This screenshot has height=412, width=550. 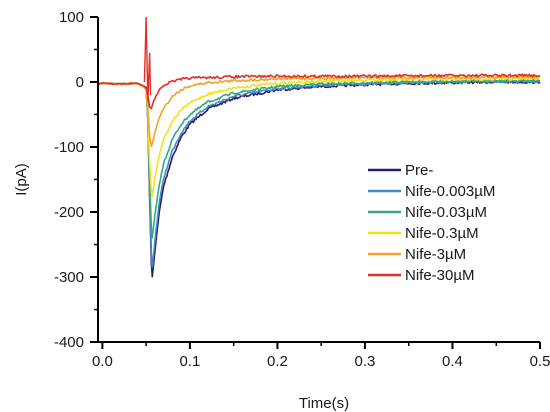 I want to click on x-tick-label: 0.1, so click(x=189, y=361).